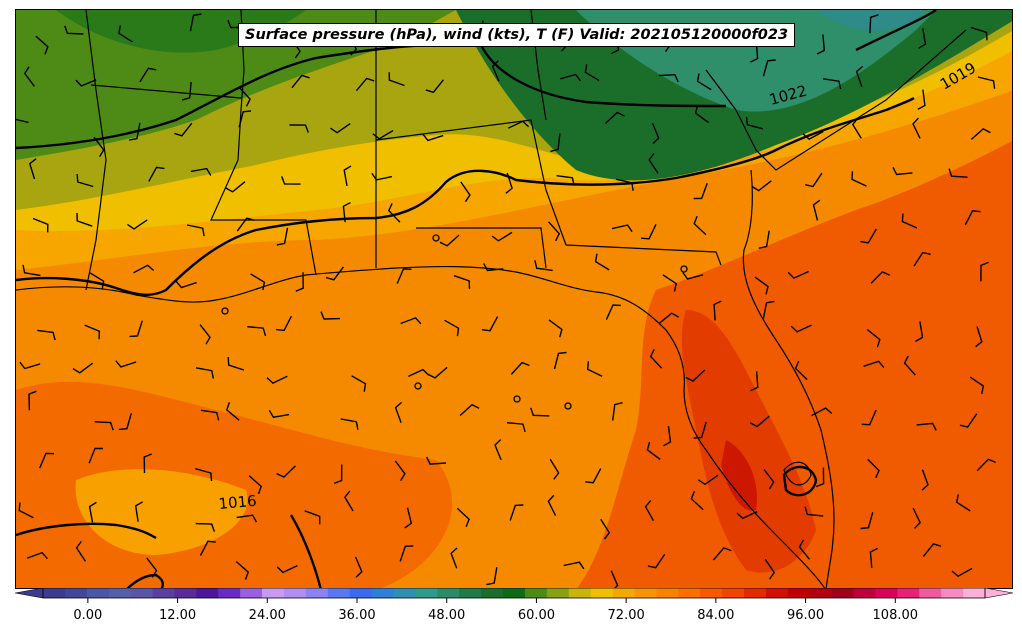 This screenshot has width=1022, height=633. I want to click on isobar-florida-loop, so click(800, 481).